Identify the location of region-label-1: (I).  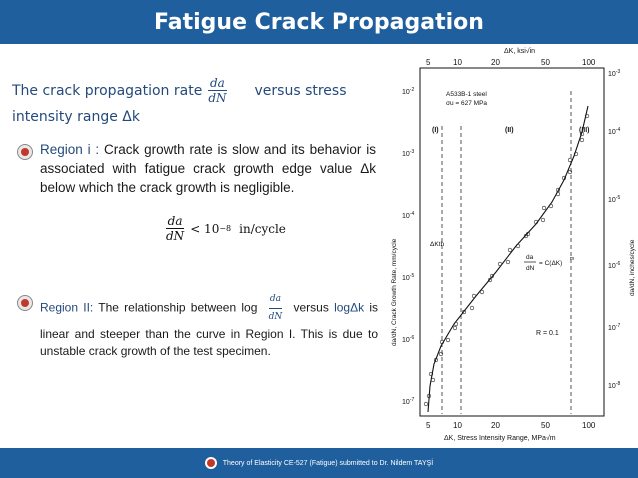
(435, 130).